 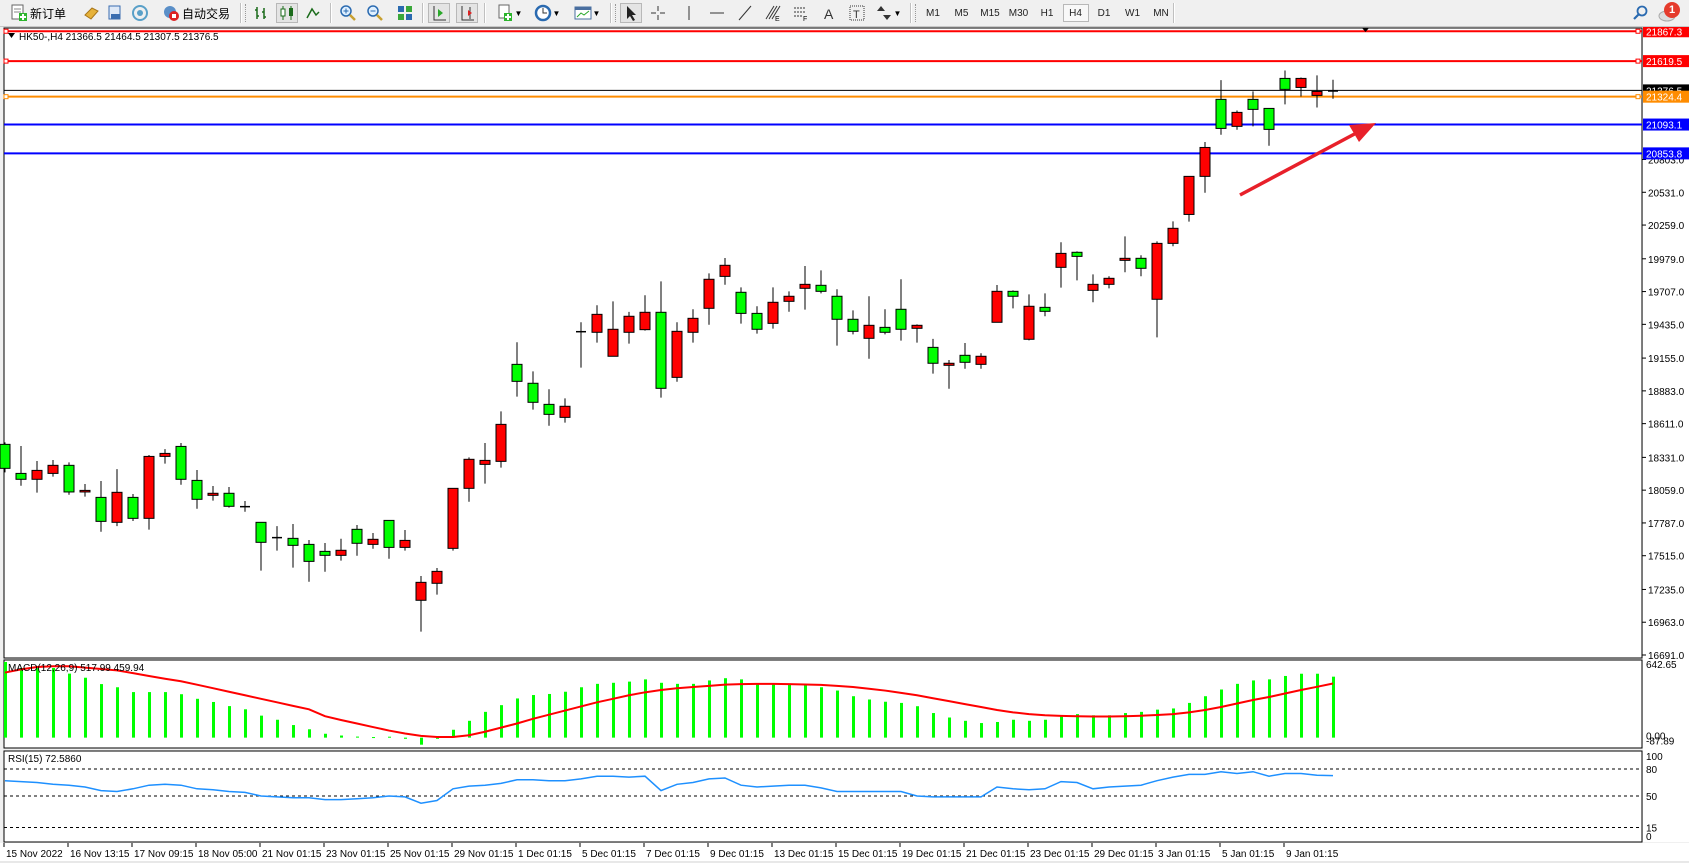 I want to click on bar-chart-button, so click(x=261, y=13).